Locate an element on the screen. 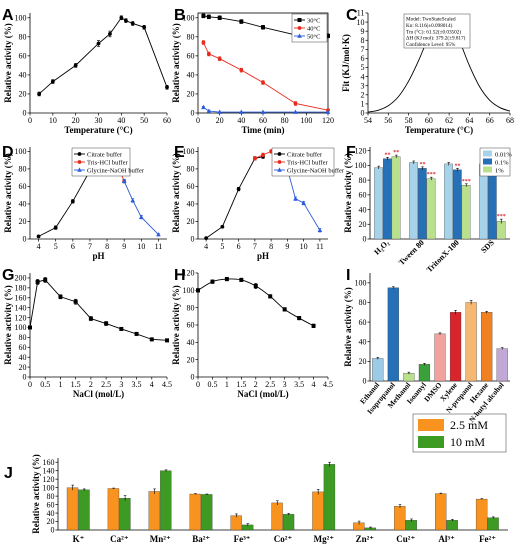  x-tick-label: 120 is located at coordinates (328, 120).